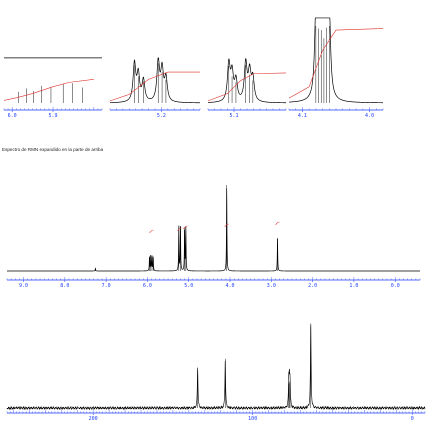  I want to click on expansion-3-panel: 5.1, so click(247, 88).